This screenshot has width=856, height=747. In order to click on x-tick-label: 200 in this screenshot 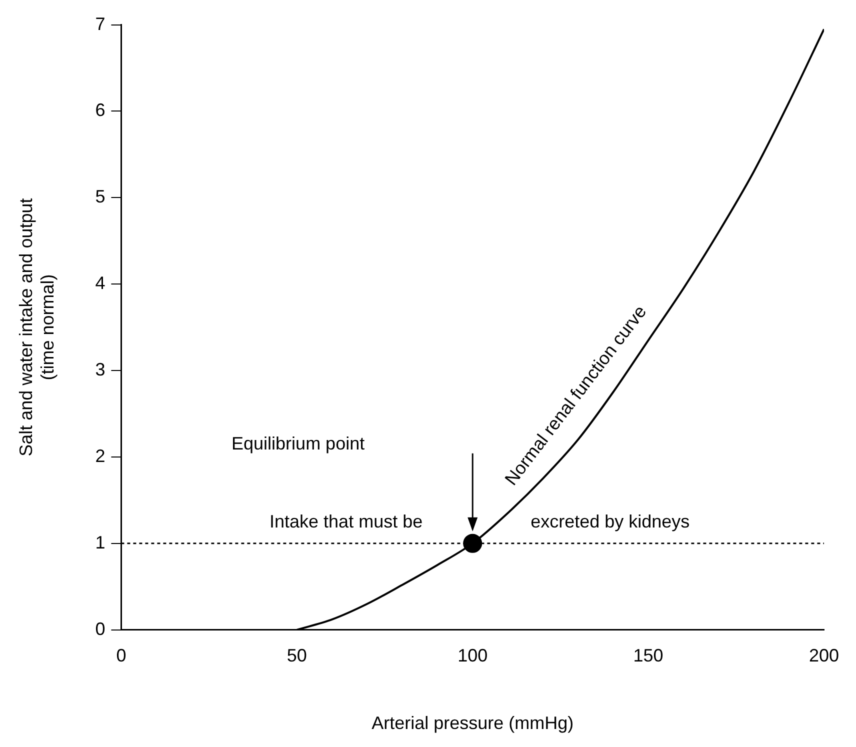, I will do `click(824, 656)`.